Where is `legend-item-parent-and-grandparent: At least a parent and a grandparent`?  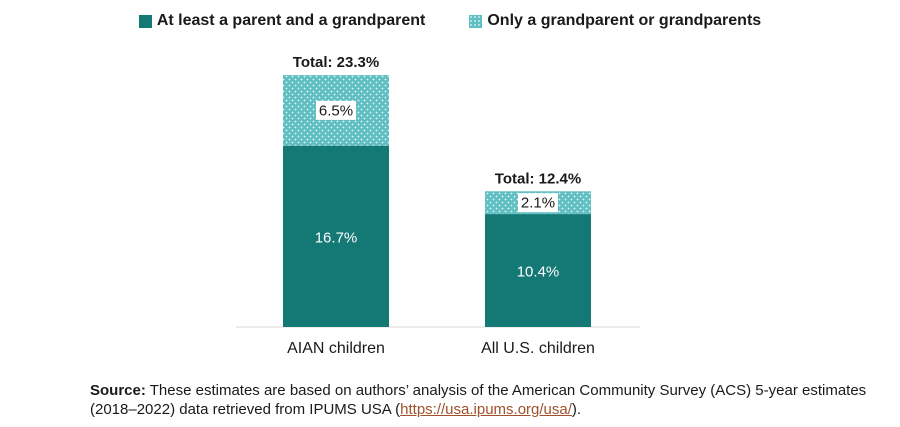 legend-item-parent-and-grandparent: At least a parent and a grandparent is located at coordinates (282, 21).